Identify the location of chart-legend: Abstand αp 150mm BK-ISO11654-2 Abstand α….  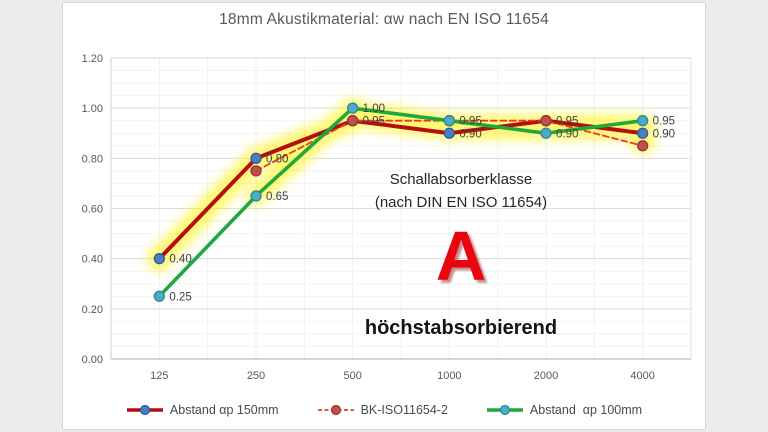
(384, 410).